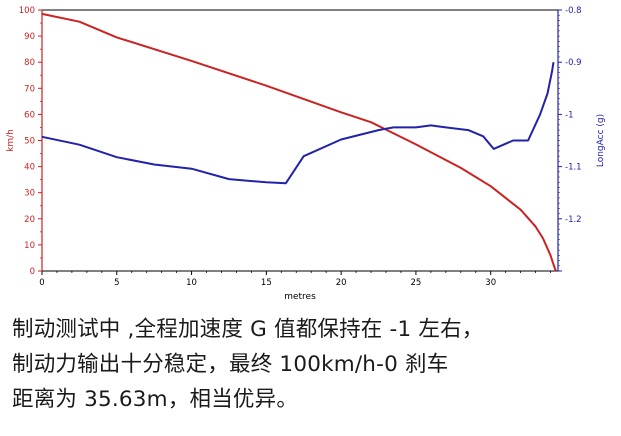 This screenshot has height=436, width=621. Describe the element at coordinates (573, 220) in the screenshot. I see `y-right-tick-label-1: -1.2` at that location.